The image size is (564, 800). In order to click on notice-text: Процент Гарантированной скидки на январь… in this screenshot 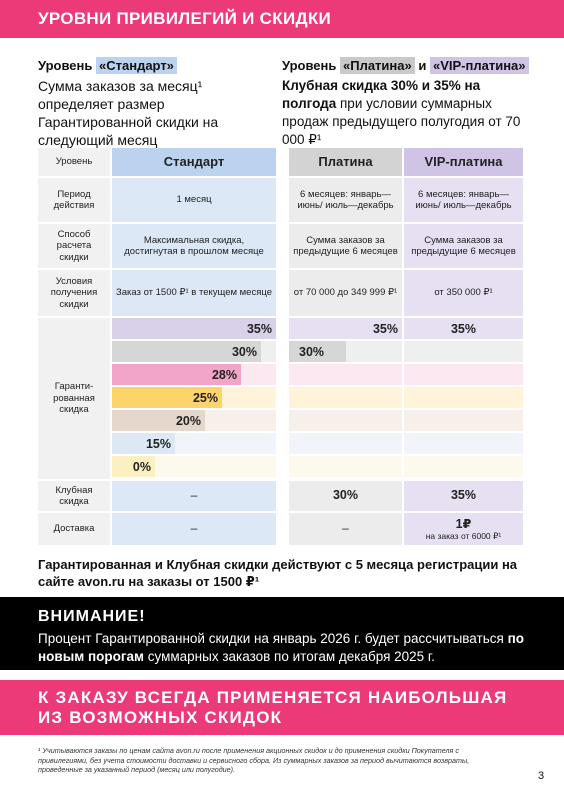, I will do `click(288, 648)`.